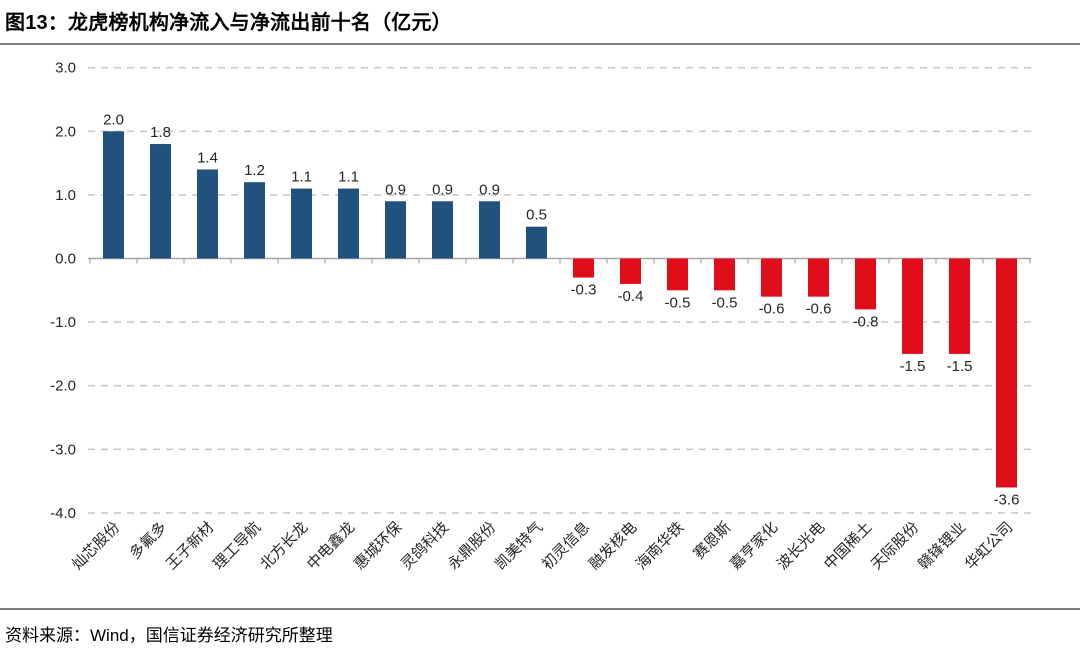  I want to click on bar-value-label: 1.8, so click(160, 132).